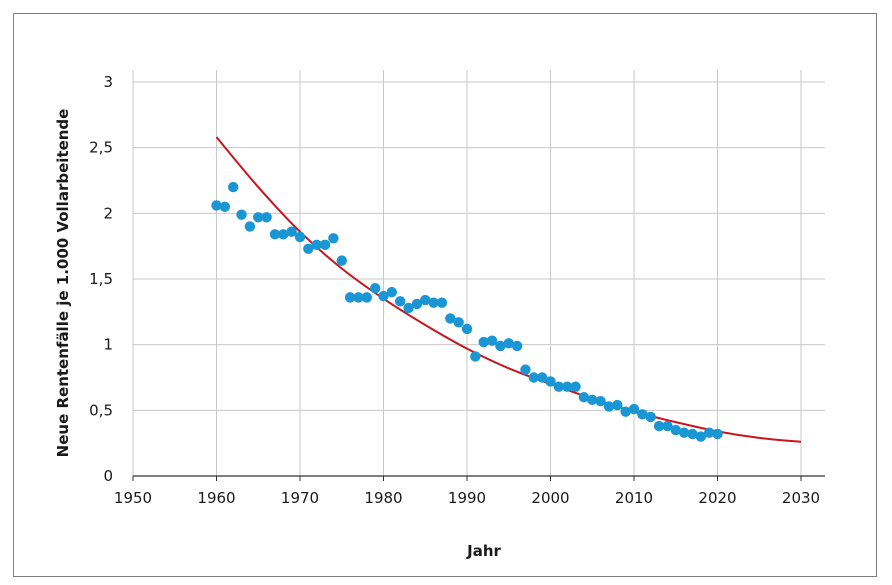  I want to click on x-tick-label: 1960, so click(216, 498).